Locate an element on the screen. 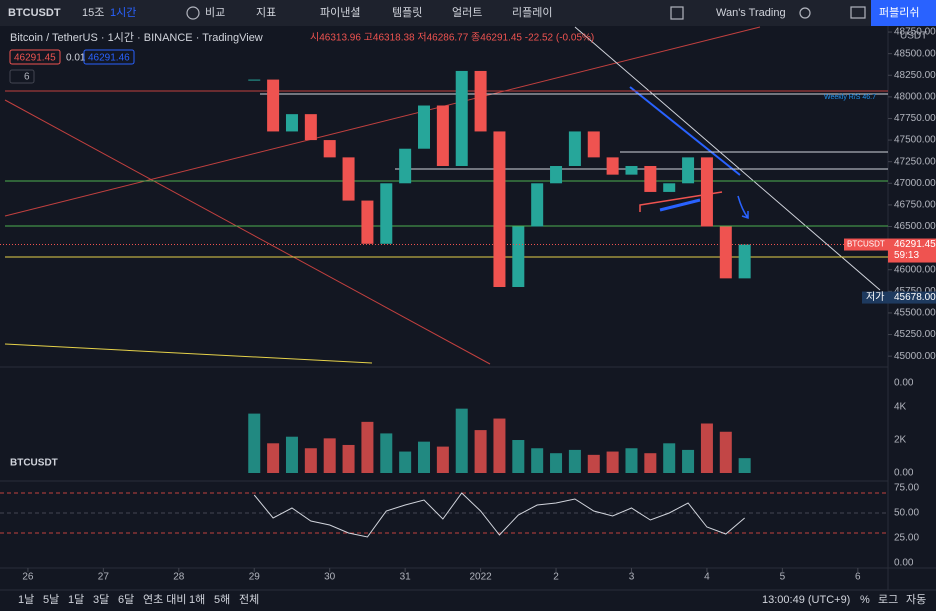 The height and width of the screenshot is (611, 936). toolbar-item: 1시간 is located at coordinates (123, 12).